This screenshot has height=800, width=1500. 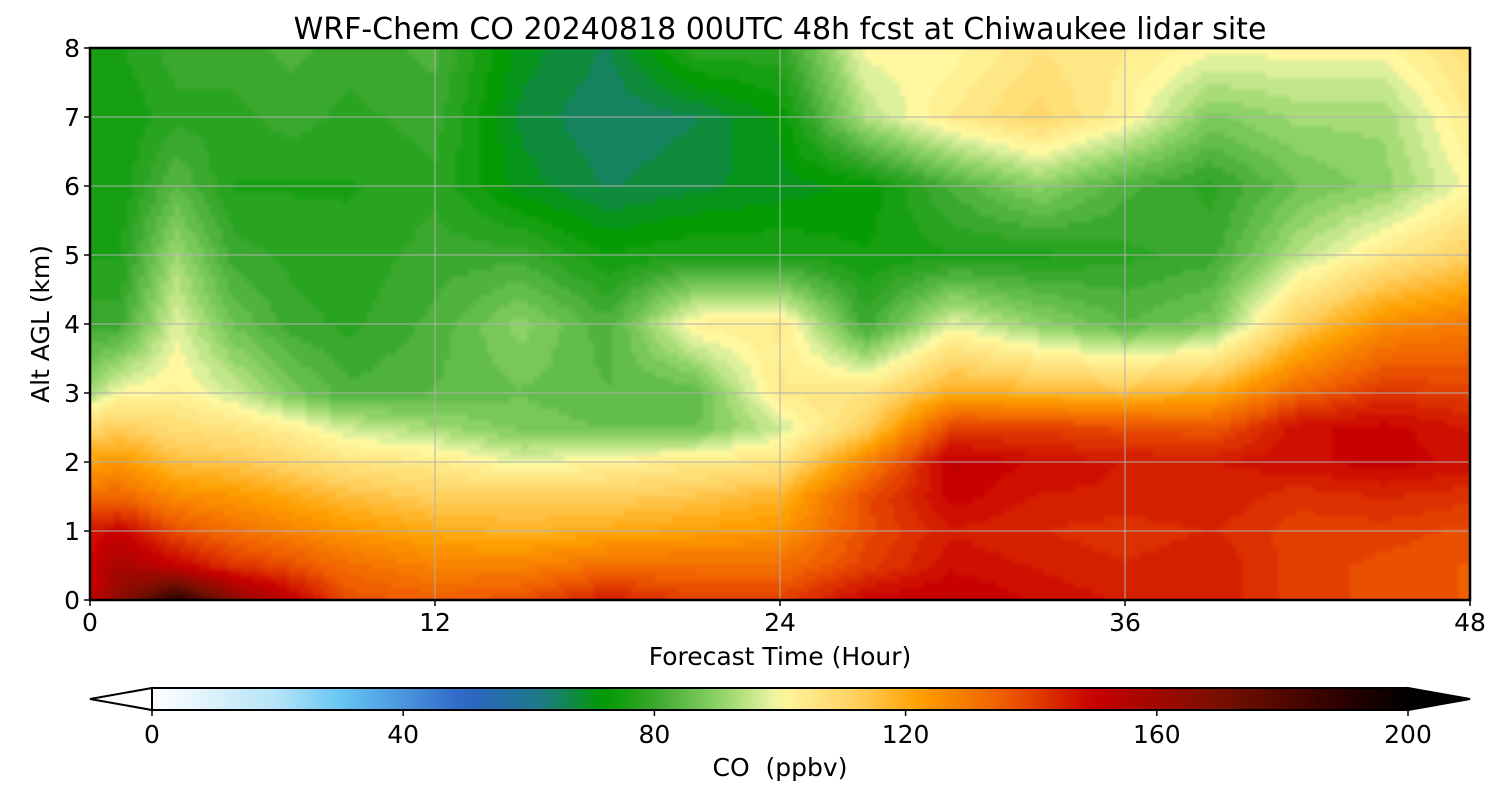 I want to click on colorbar-tick-label: 160, so click(x=1157, y=734).